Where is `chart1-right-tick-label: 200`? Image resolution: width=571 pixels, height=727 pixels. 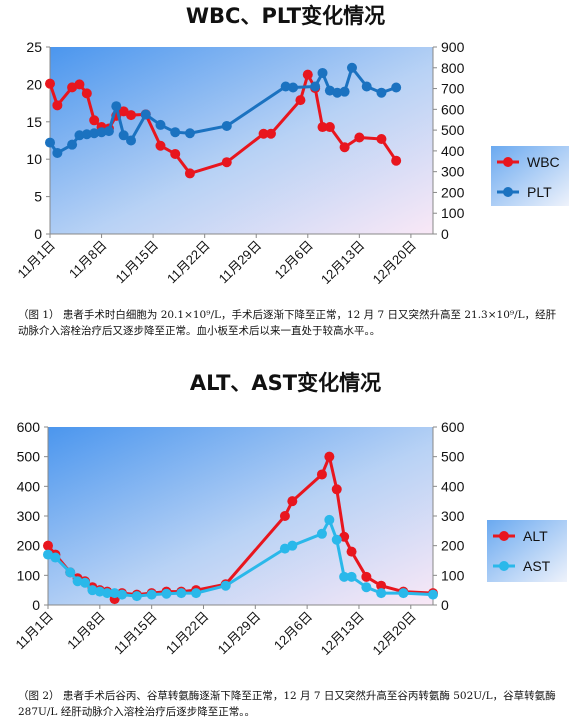
chart1-right-tick-label: 200 is located at coordinates (453, 192).